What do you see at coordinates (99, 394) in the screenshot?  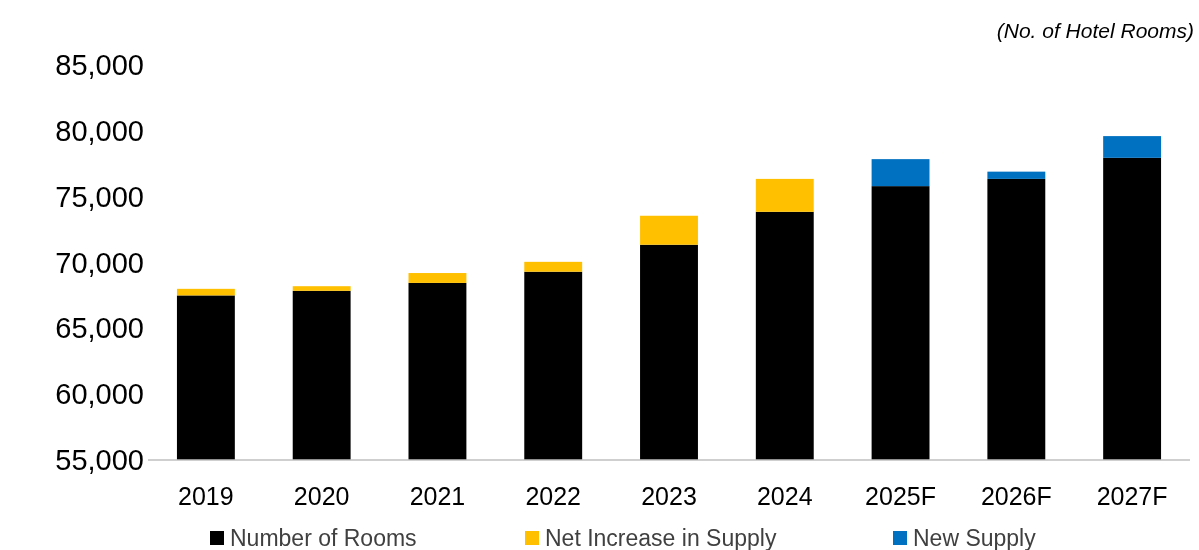 I see `y-tick-label: 60,000` at bounding box center [99, 394].